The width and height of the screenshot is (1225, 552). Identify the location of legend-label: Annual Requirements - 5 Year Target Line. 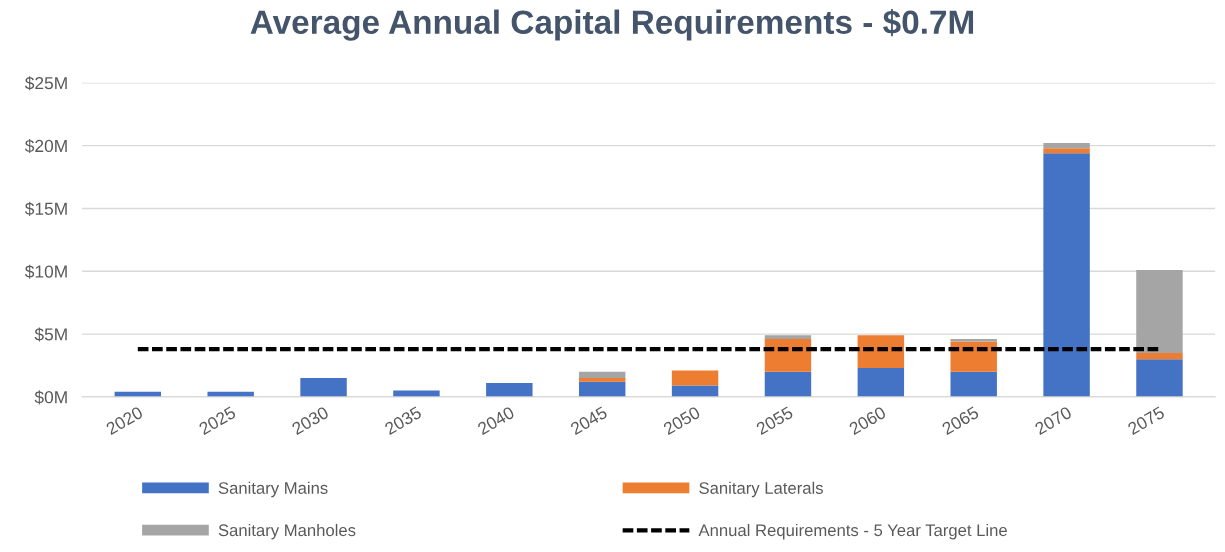
(852, 531).